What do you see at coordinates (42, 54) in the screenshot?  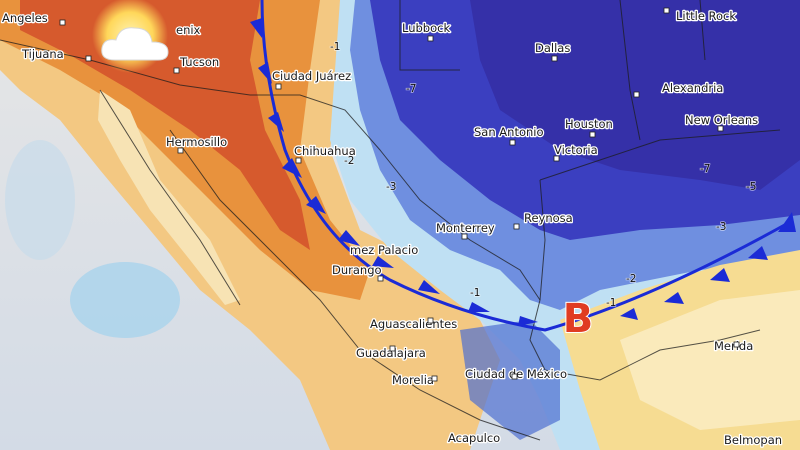 I see `city-label: Tijuana` at bounding box center [42, 54].